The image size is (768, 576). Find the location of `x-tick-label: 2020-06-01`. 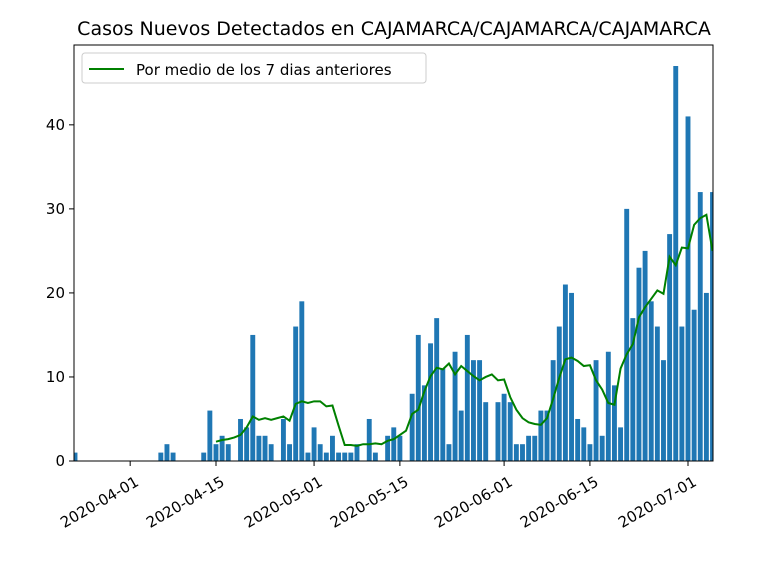

x-tick-label: 2020-06-01 is located at coordinates (473, 502).